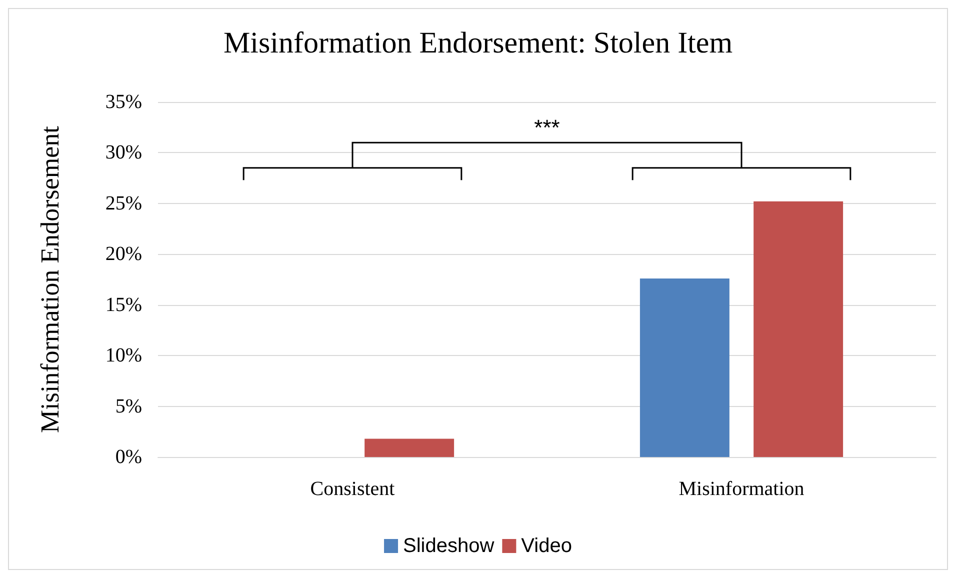  Describe the element at coordinates (741, 489) in the screenshot. I see `x-tick-label: Misinformation` at that location.